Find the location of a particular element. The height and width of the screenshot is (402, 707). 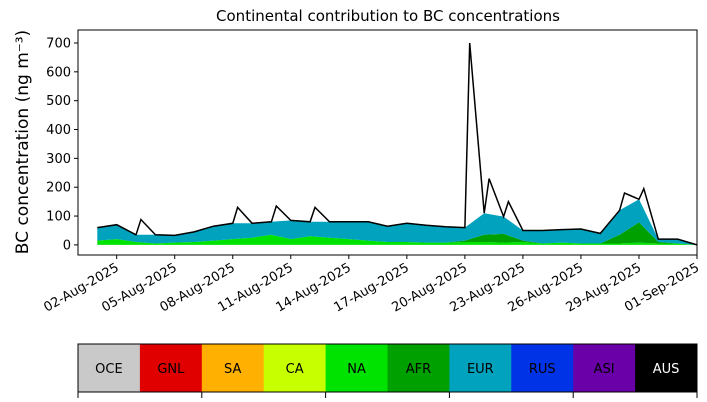

legend-label-sa: SA is located at coordinates (232, 369).